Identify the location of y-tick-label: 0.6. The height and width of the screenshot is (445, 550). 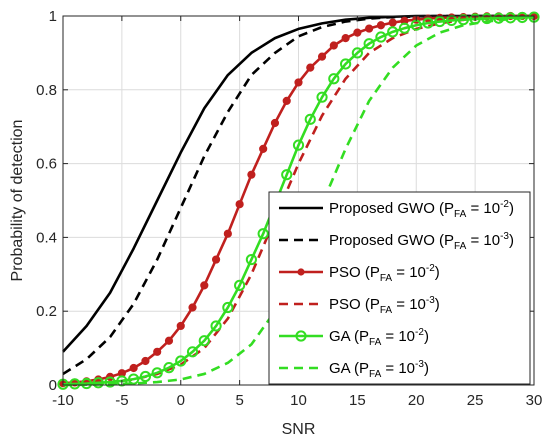
(46, 164).